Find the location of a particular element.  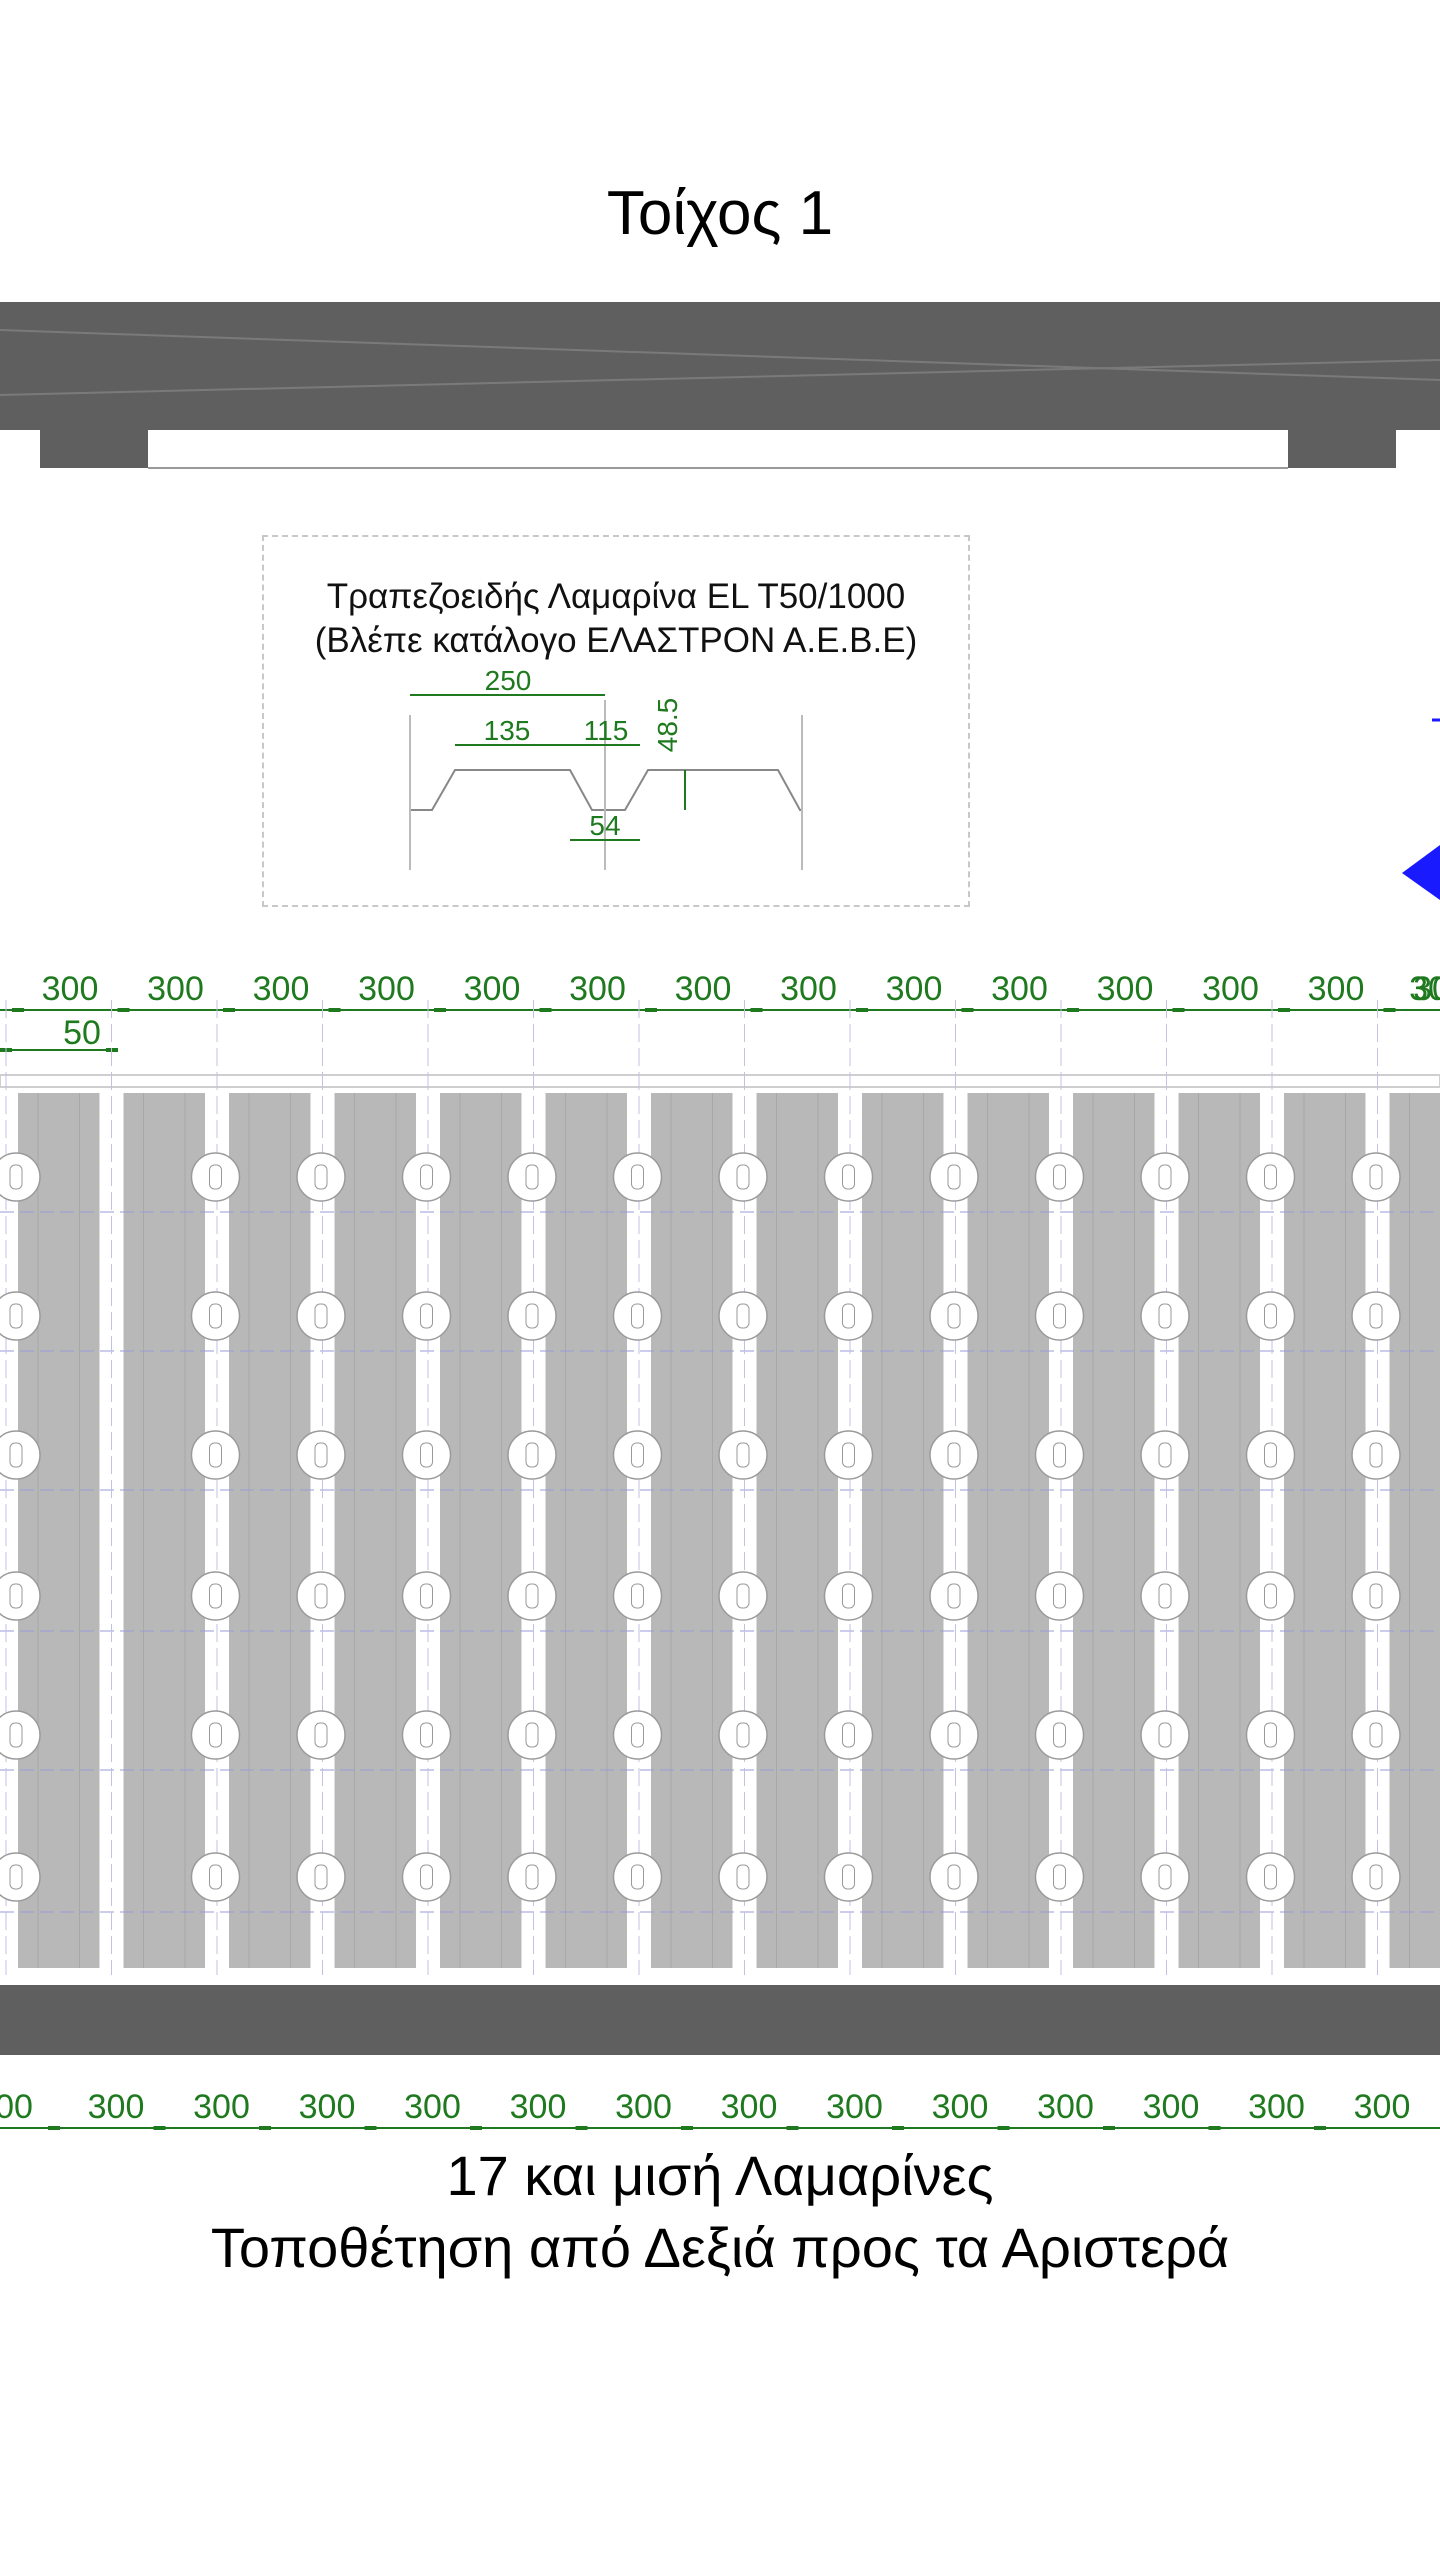

caption-placement-direction: Τοποθέτηση από Δεξιά προς τα Αριστερά is located at coordinates (720, 2247).